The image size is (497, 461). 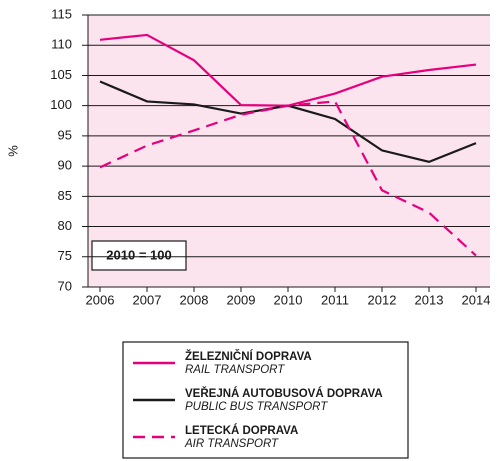 What do you see at coordinates (241, 299) in the screenshot?
I see `x-tick-label: 2009` at bounding box center [241, 299].